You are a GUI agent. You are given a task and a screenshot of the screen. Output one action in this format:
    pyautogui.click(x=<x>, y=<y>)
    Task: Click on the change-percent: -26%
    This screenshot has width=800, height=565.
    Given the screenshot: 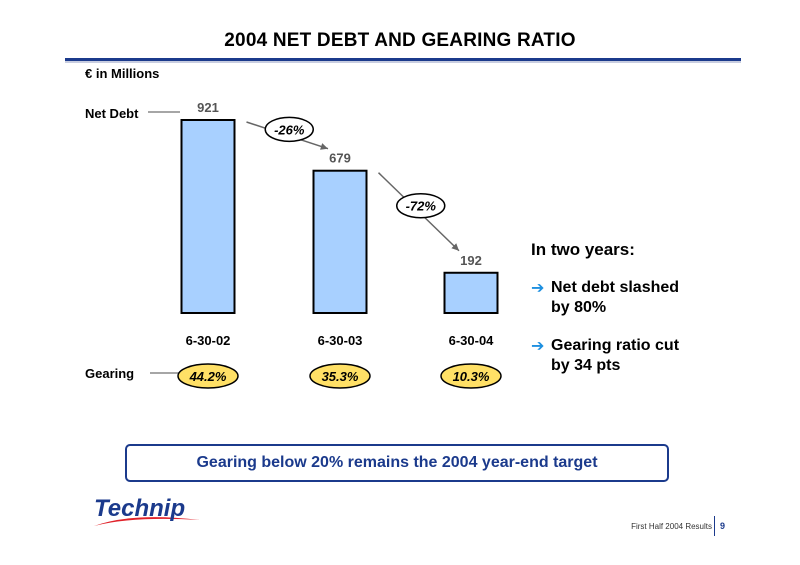 What is the action you would take?
    pyautogui.click(x=289, y=129)
    